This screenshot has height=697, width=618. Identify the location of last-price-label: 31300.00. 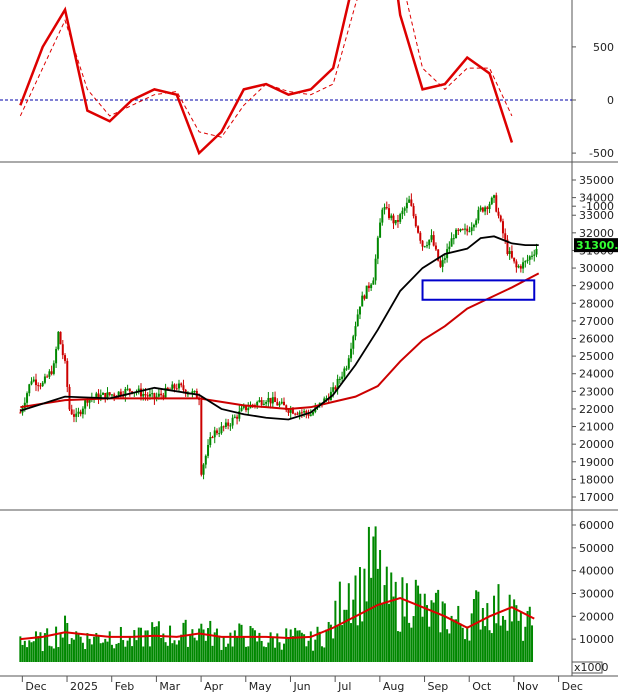
(597, 245).